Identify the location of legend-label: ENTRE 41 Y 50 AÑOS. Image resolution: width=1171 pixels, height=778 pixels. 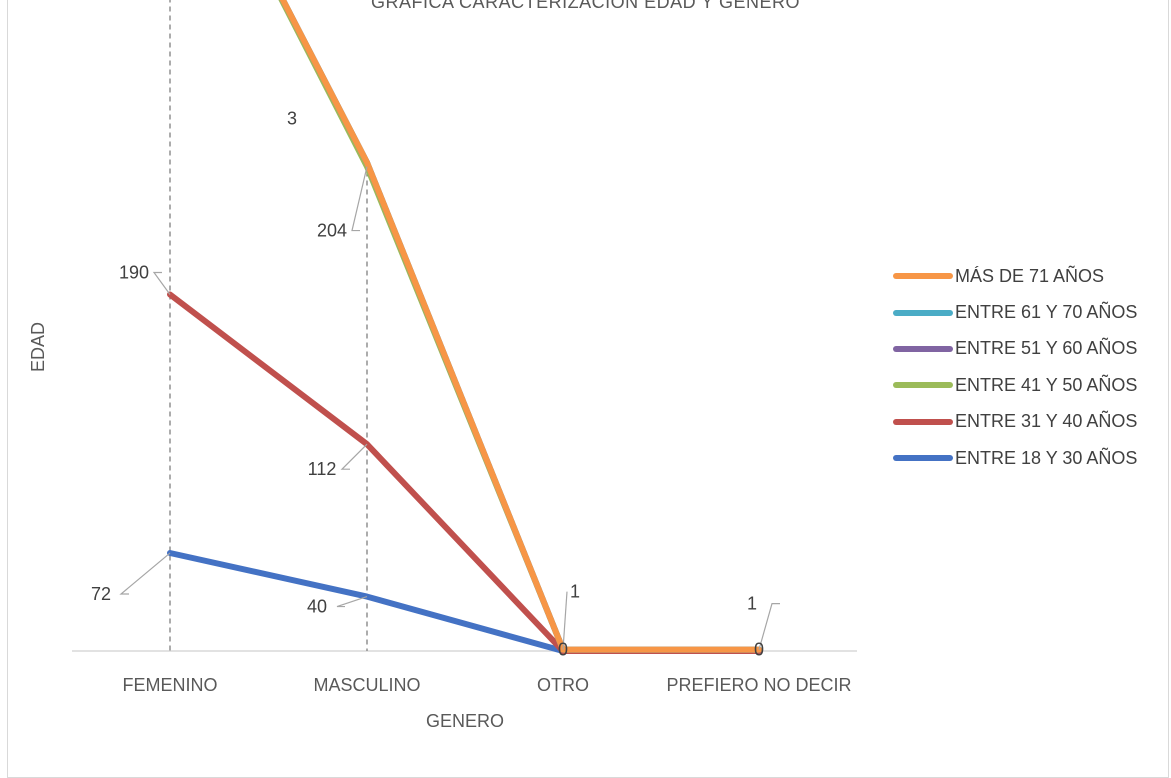
(1046, 384).